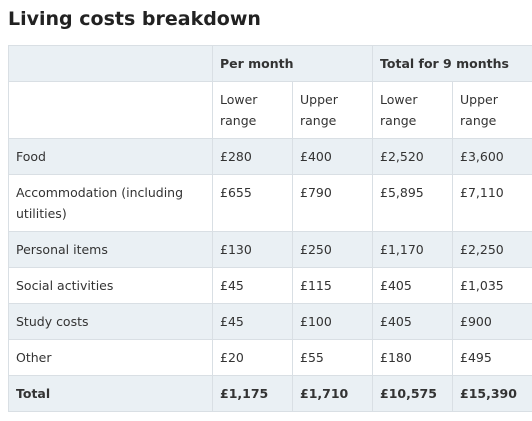  Describe the element at coordinates (252, 249) in the screenshot. I see `cost-cell: £130` at that location.